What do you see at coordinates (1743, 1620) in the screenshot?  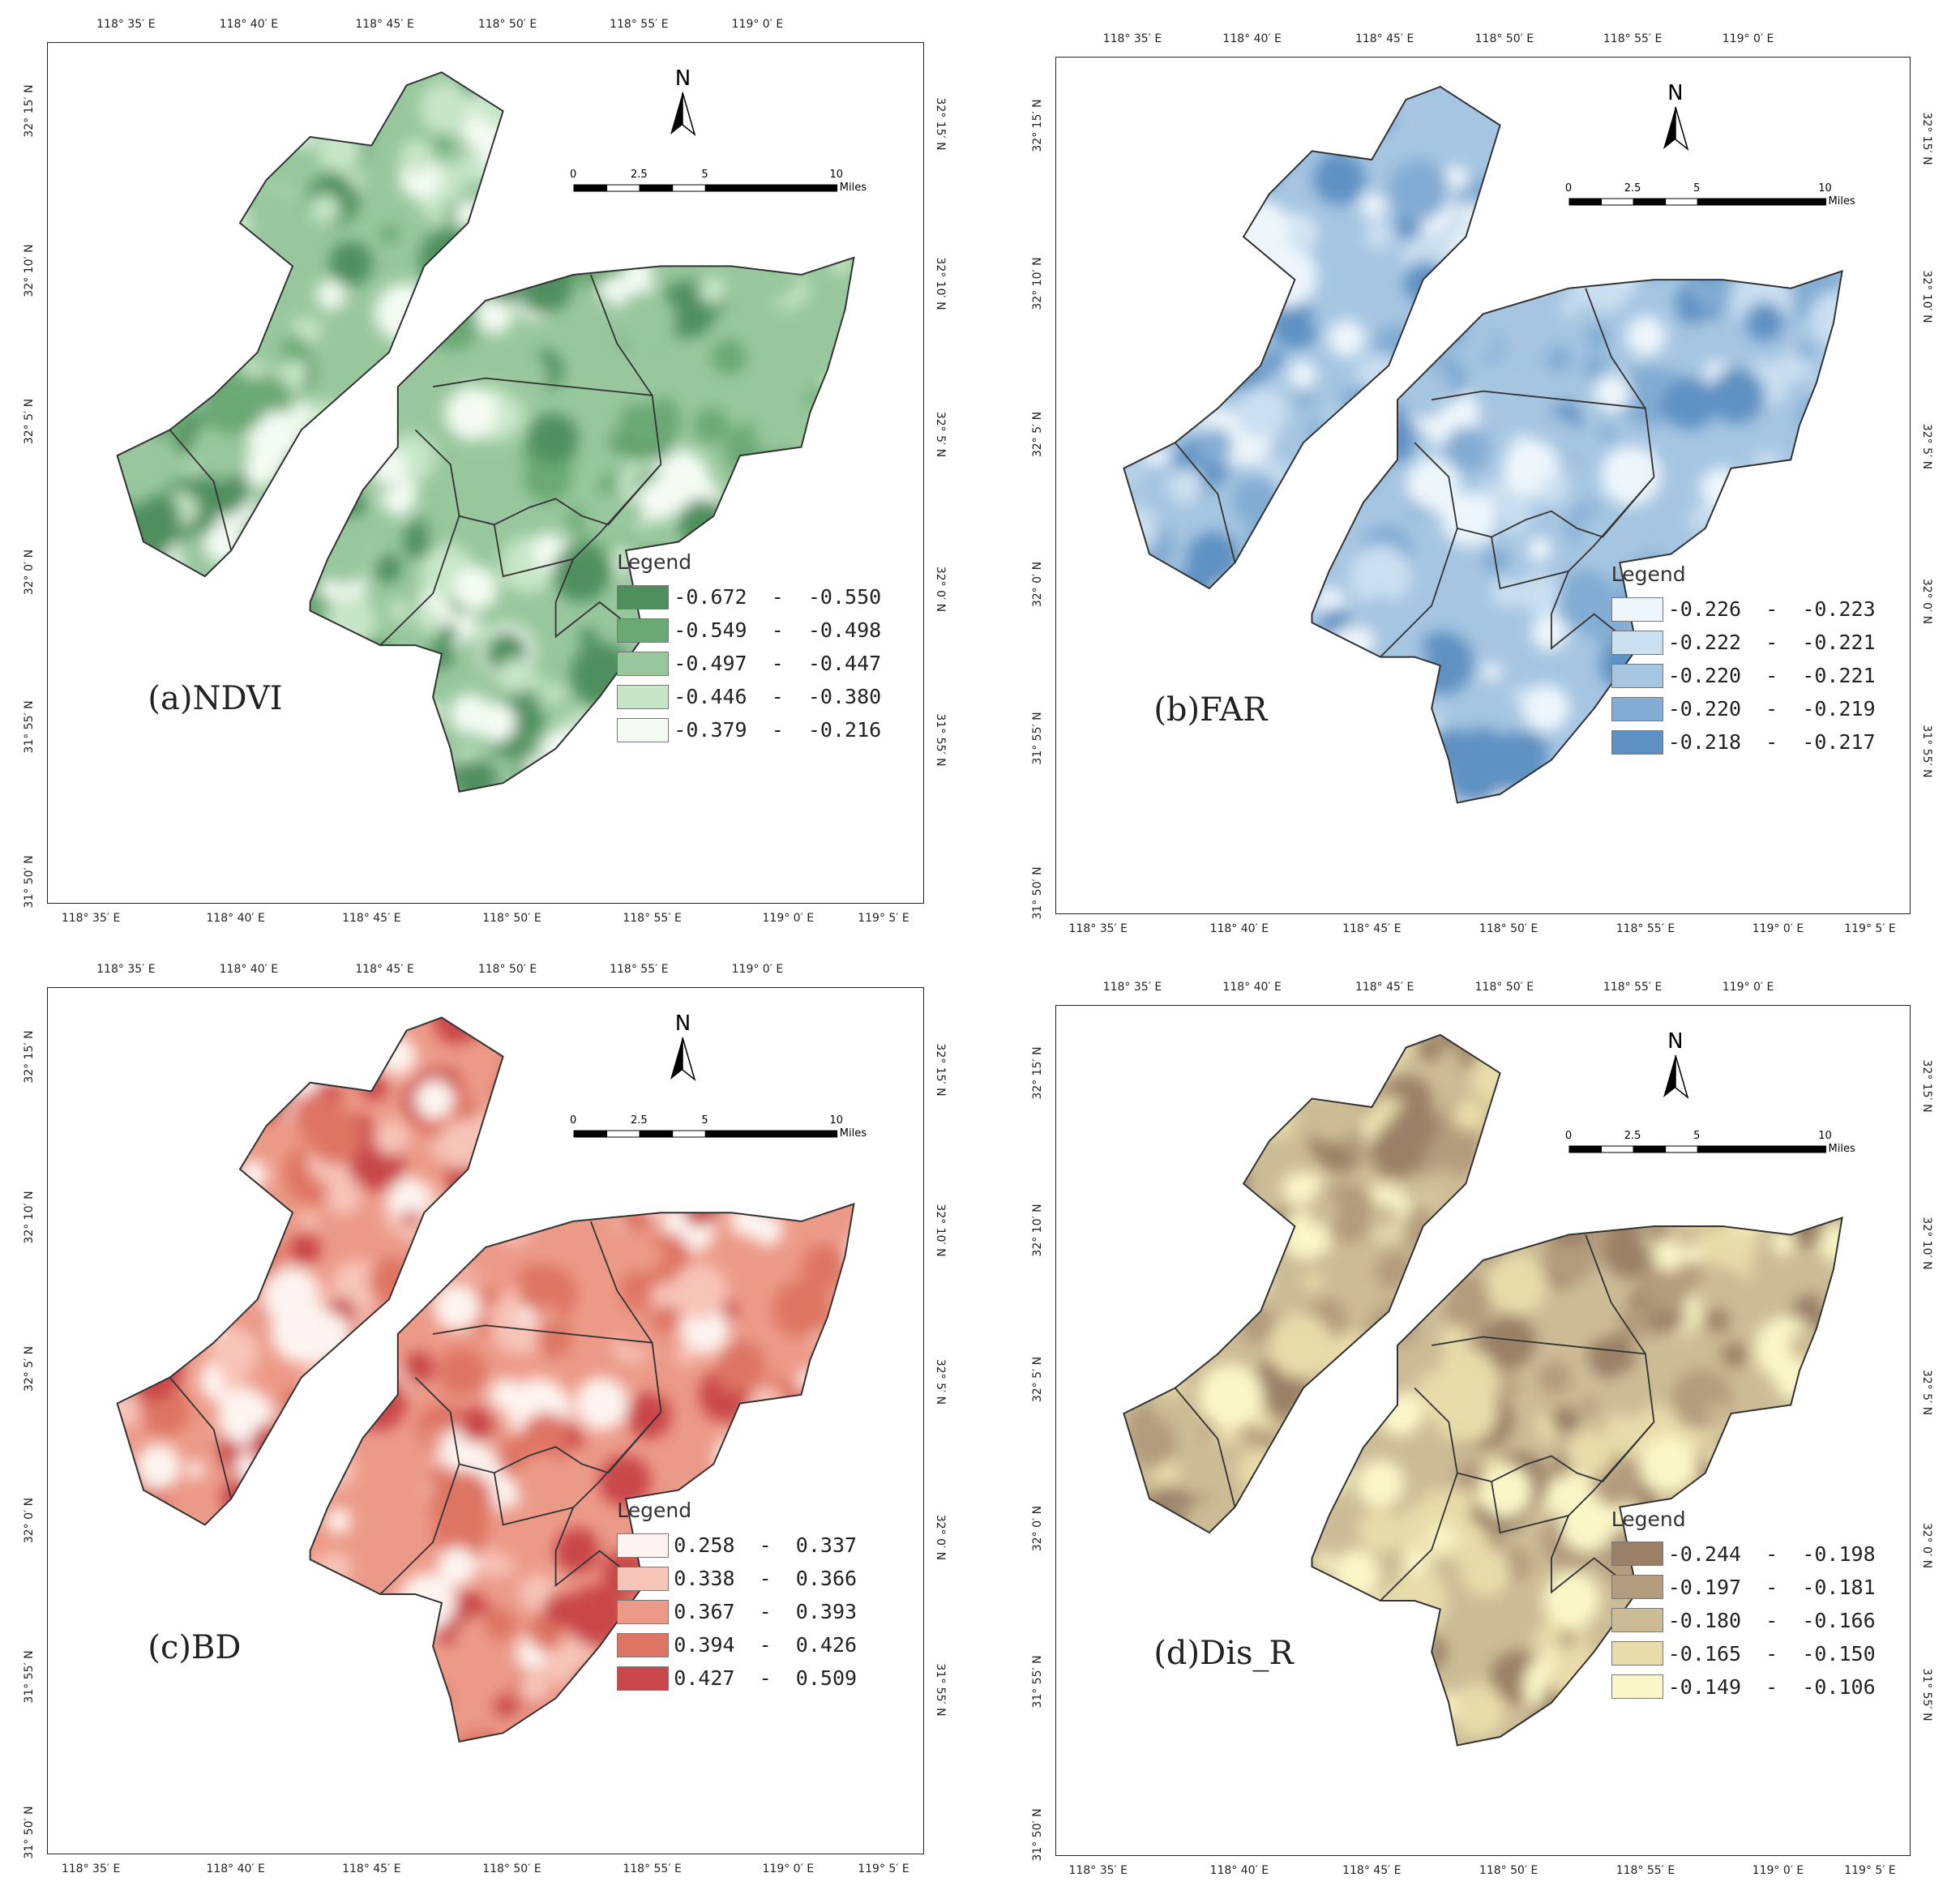 I see `legend-item: -0.180 - -0.166` at bounding box center [1743, 1620].